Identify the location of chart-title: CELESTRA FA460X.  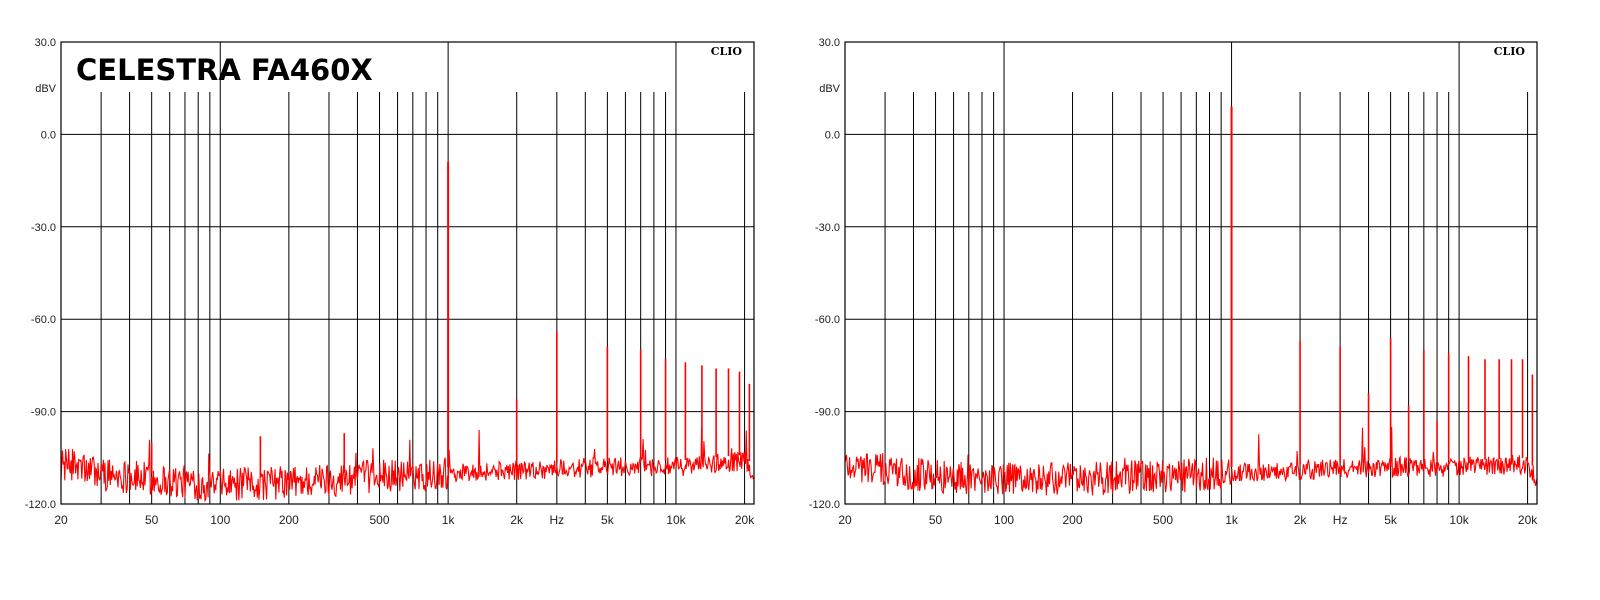
(224, 70).